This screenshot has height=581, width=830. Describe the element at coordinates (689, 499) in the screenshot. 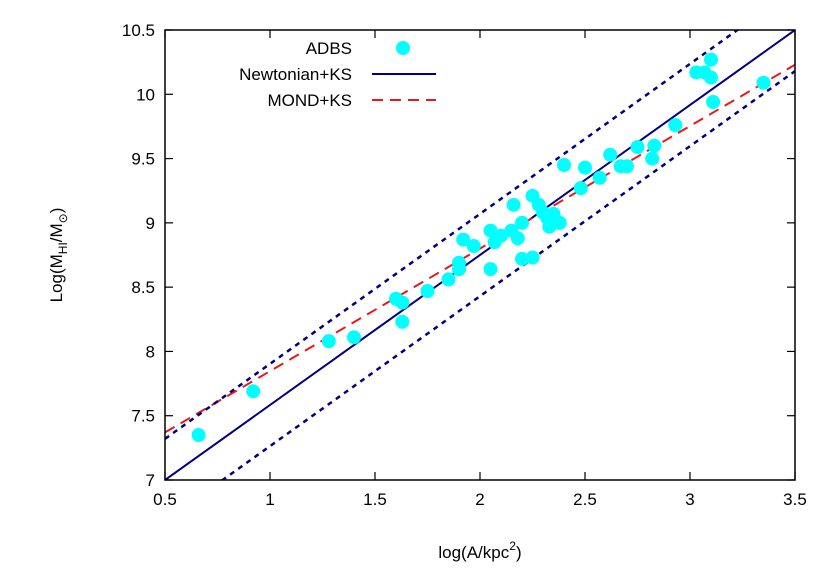

I see `x-tick-label: 3` at that location.